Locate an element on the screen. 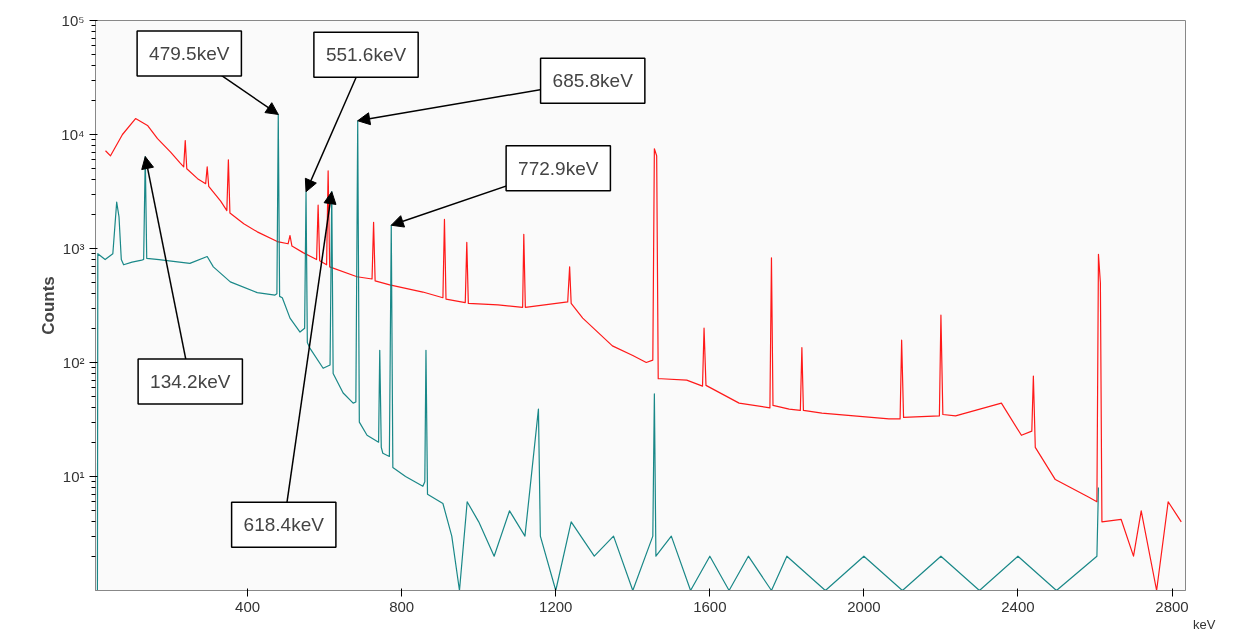 This screenshot has height=633, width=1249. y-tick-label: 10⁴ is located at coordinates (73, 134).